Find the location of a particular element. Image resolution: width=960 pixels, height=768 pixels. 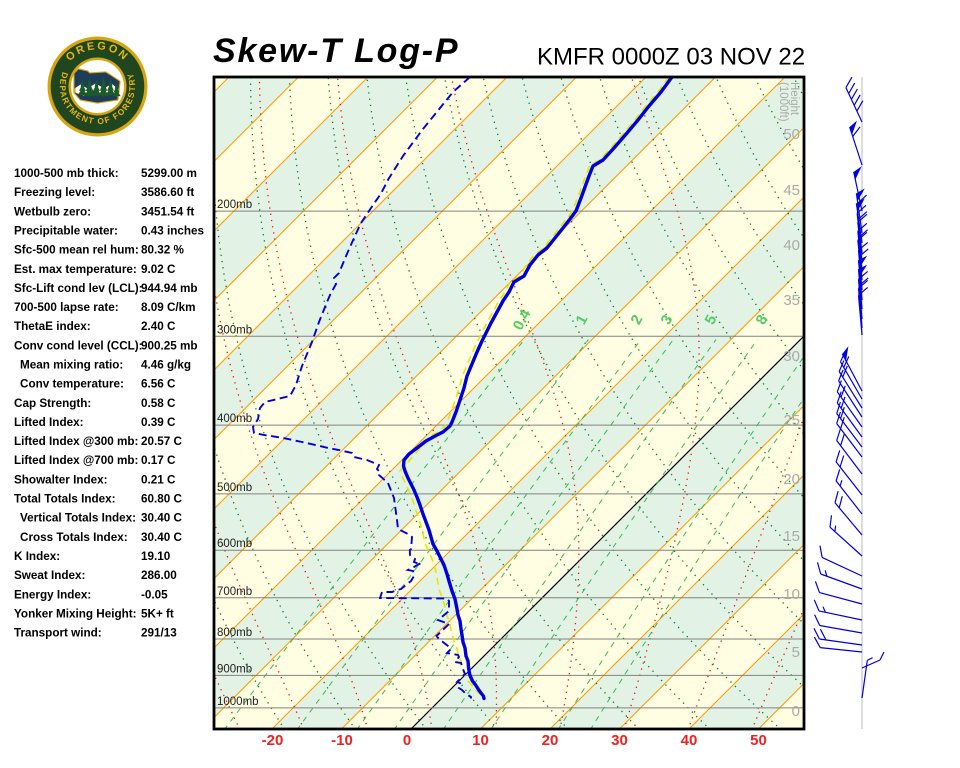

svg-text: -0.05 is located at coordinates (154, 594).